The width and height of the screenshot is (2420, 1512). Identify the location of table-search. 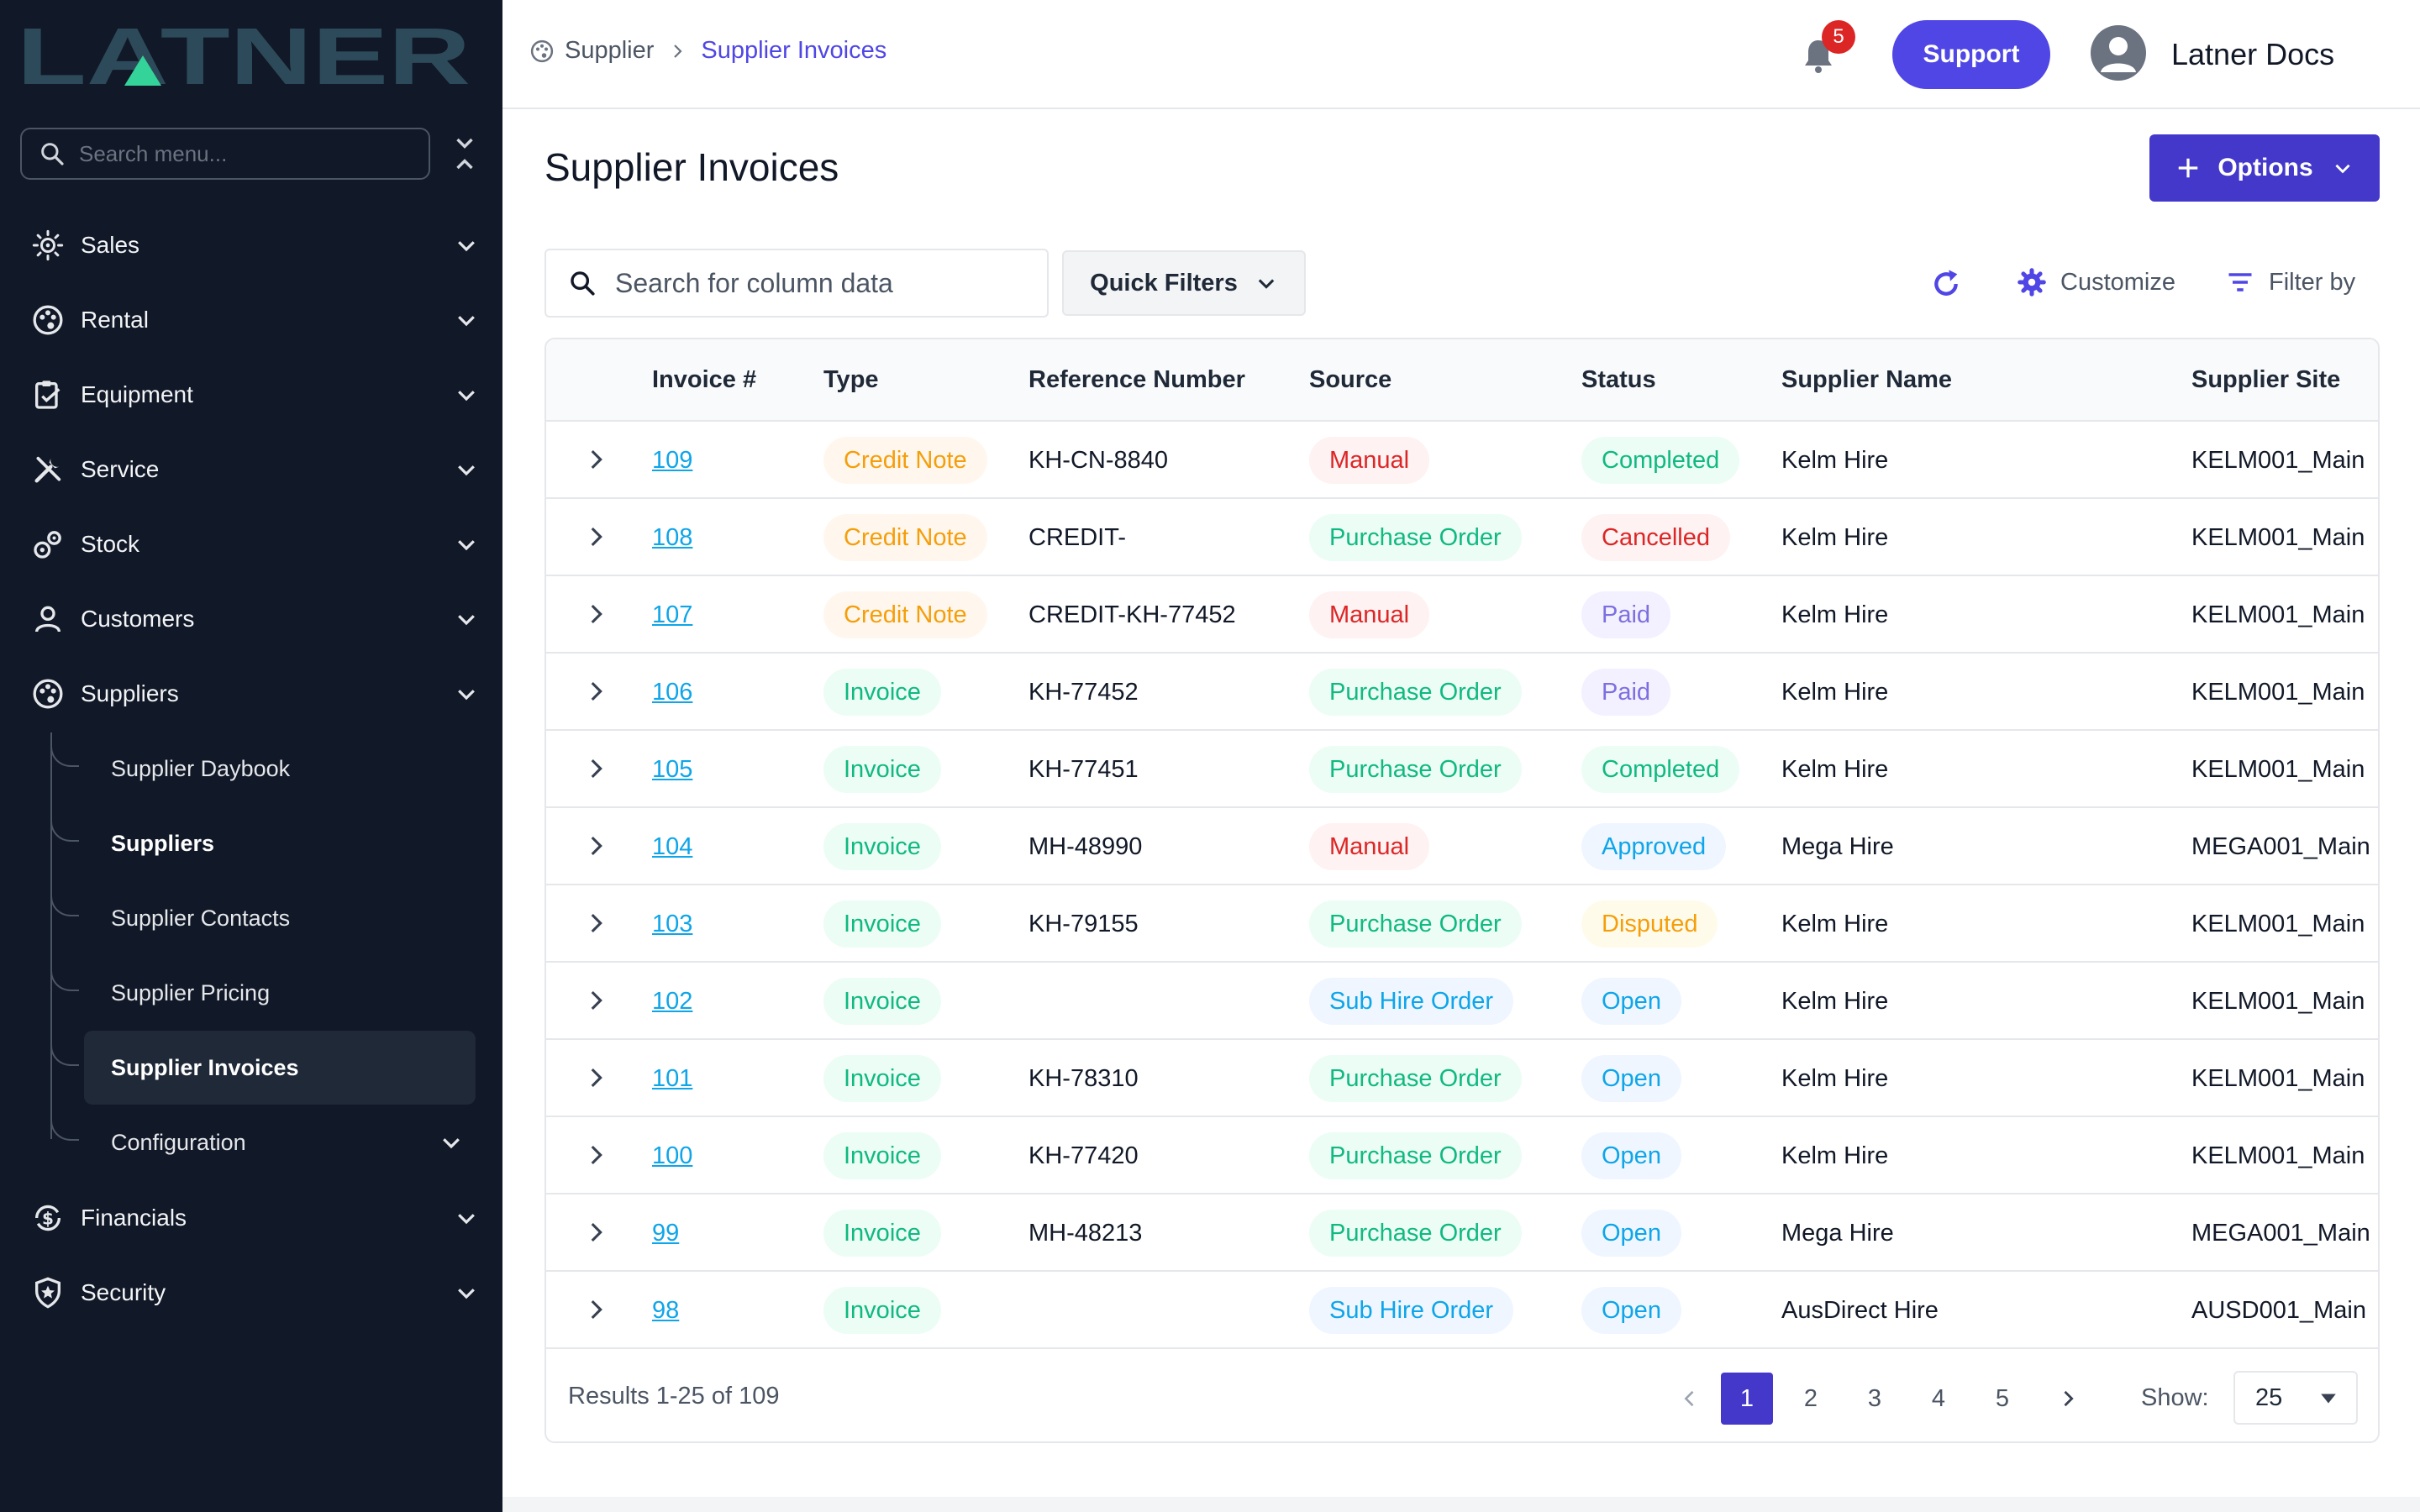
(796, 283).